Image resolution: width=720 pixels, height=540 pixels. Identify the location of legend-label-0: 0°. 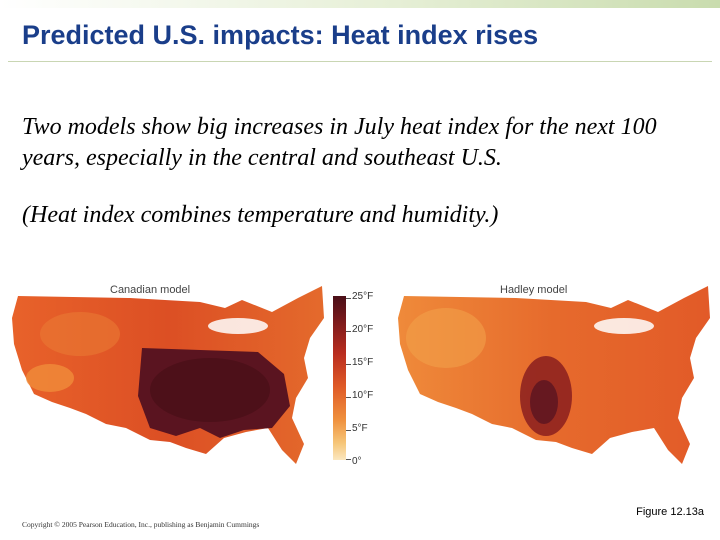
(357, 461).